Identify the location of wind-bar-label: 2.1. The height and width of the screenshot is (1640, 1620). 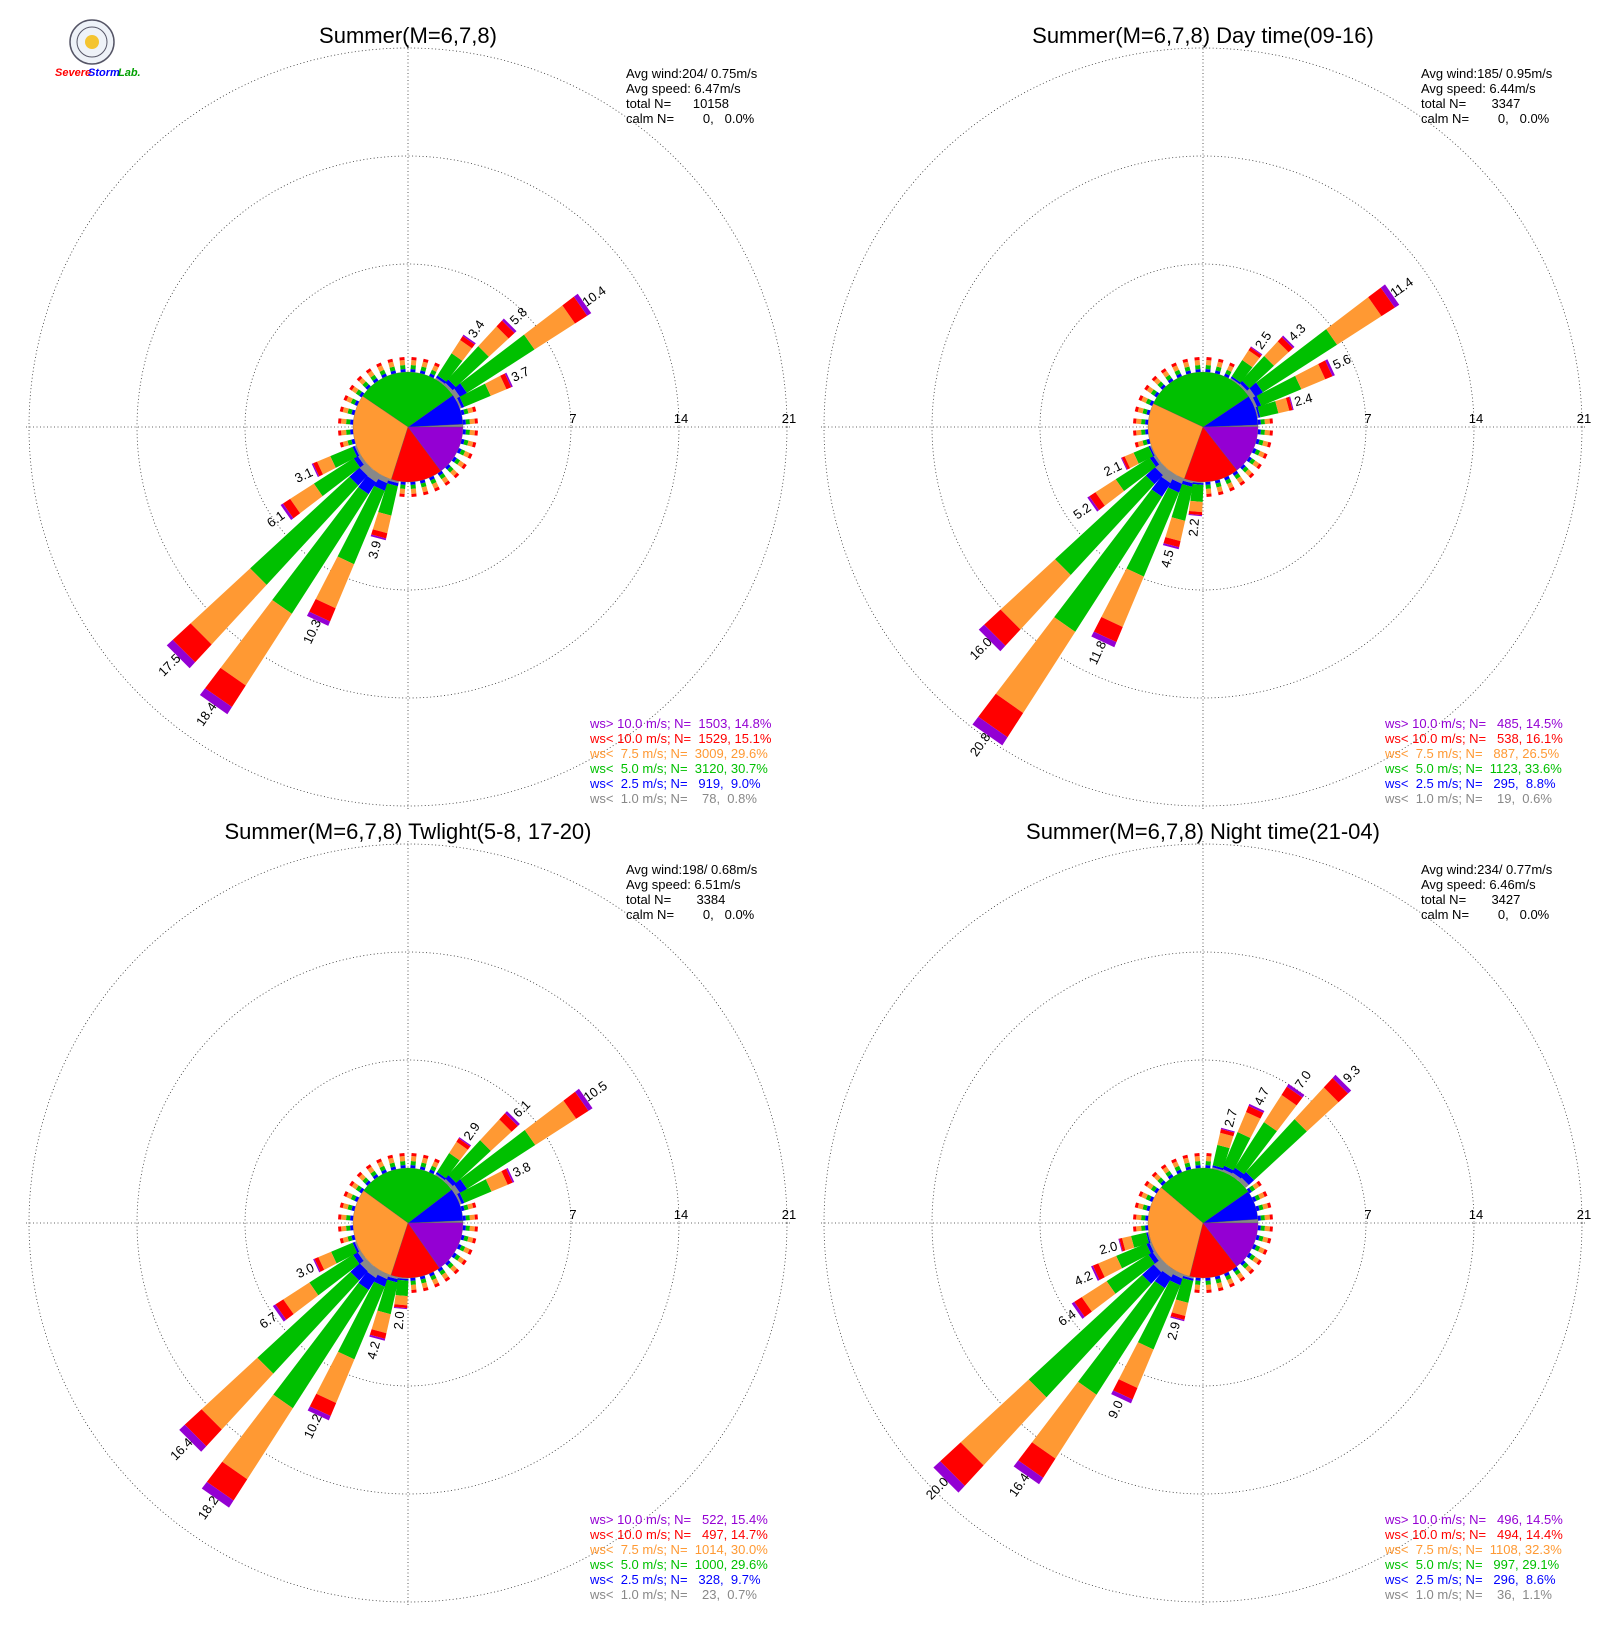
(1112, 468).